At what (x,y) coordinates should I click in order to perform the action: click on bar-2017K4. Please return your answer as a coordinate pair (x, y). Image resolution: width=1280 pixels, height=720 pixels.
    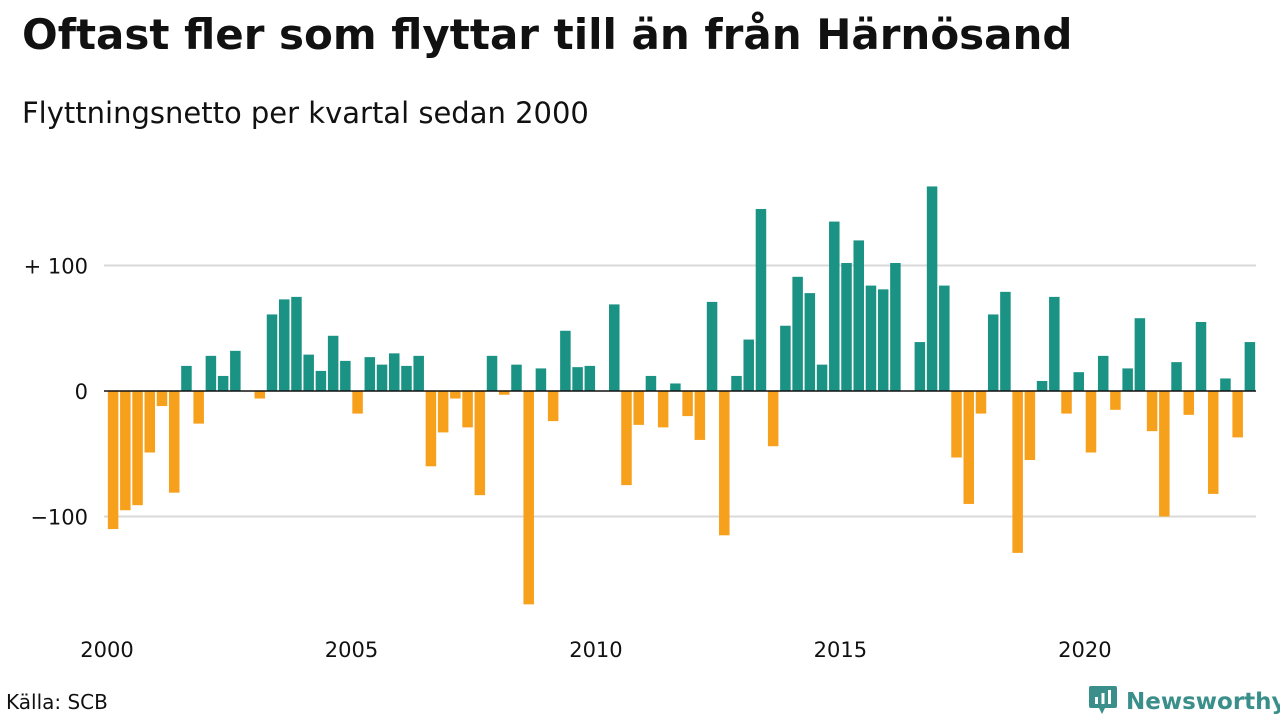
    Looking at the image, I should click on (981, 402).